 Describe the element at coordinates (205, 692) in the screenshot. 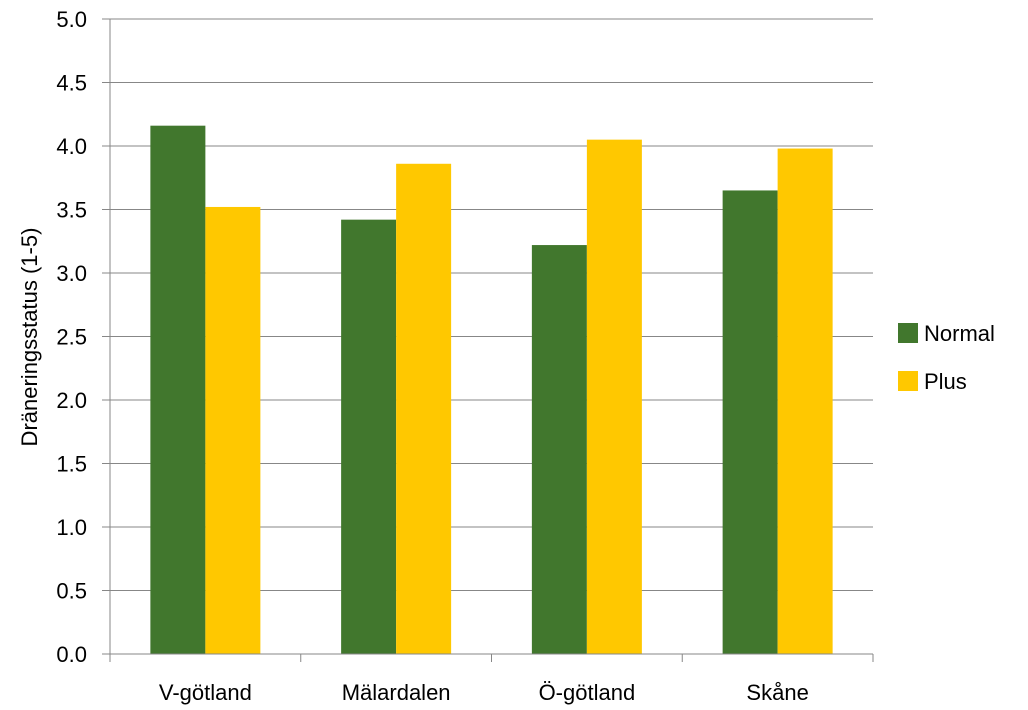

I see `x-tick-label: V-götland` at that location.